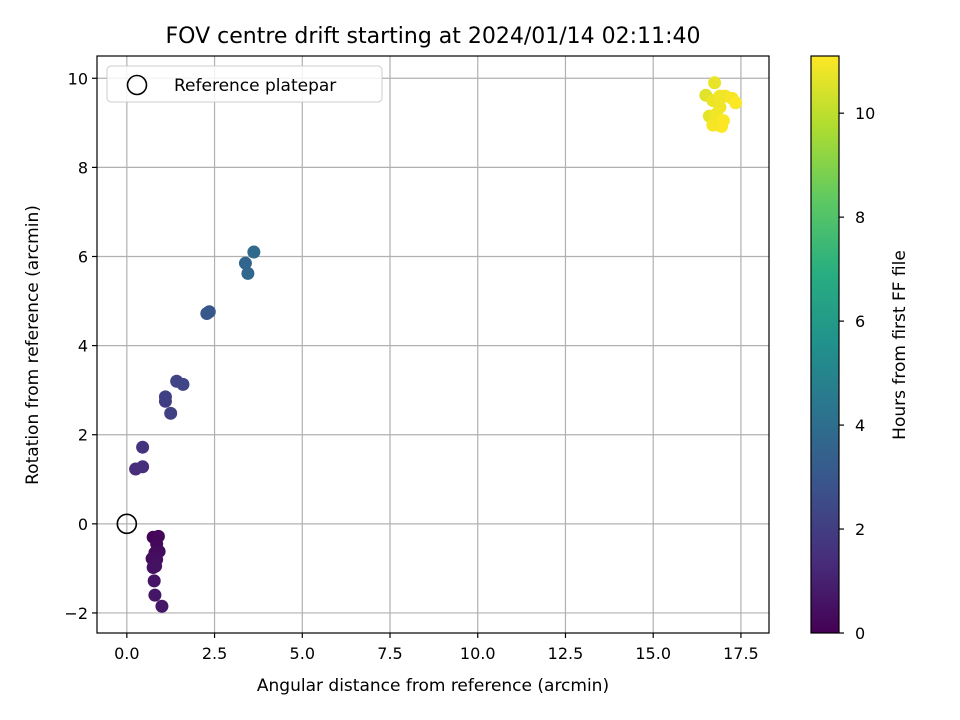 This screenshot has height=720, width=960. Describe the element at coordinates (860, 633) in the screenshot. I see `colorbar-tick-label: 0` at that location.